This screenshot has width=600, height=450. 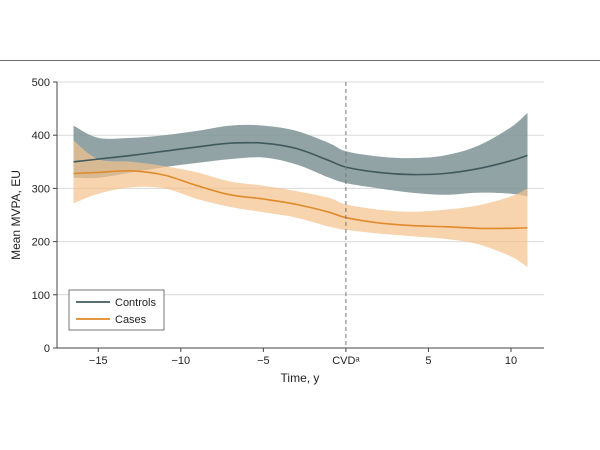 I want to click on y-tick-label: 0, so click(x=47, y=349).